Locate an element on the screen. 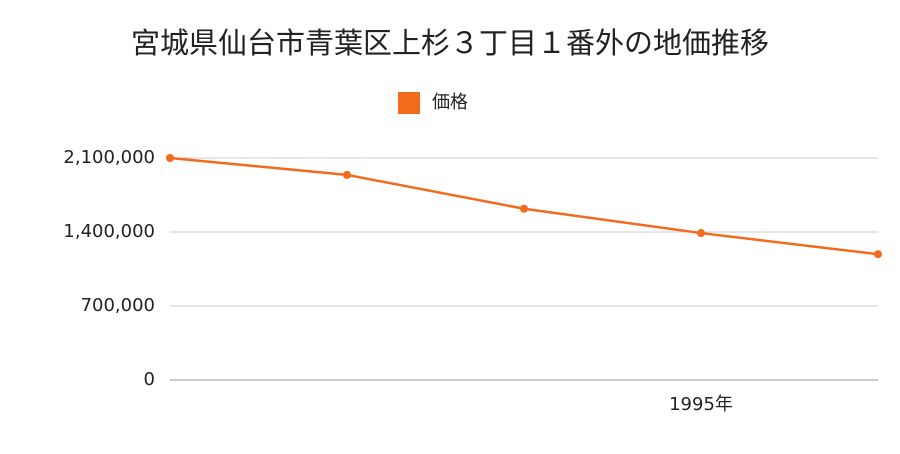  y-tick-label: 0 is located at coordinates (149, 379).